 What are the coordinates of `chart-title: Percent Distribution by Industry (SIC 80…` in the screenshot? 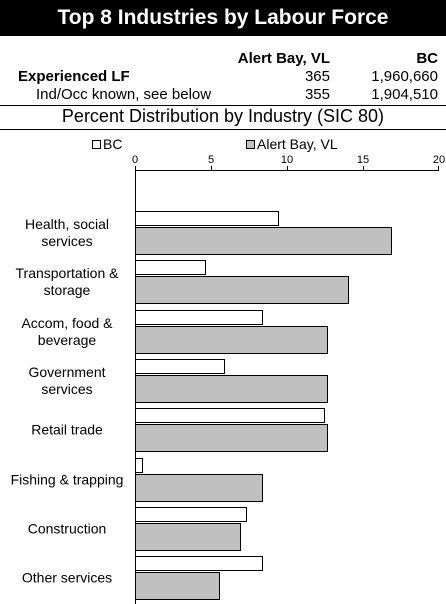 It's located at (223, 116).